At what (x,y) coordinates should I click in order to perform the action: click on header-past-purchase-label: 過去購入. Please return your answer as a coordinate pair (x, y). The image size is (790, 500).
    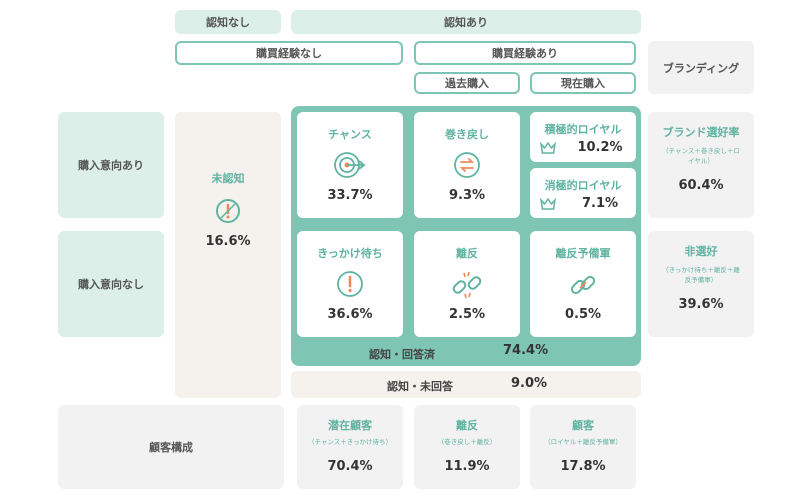
    Looking at the image, I should click on (467, 83).